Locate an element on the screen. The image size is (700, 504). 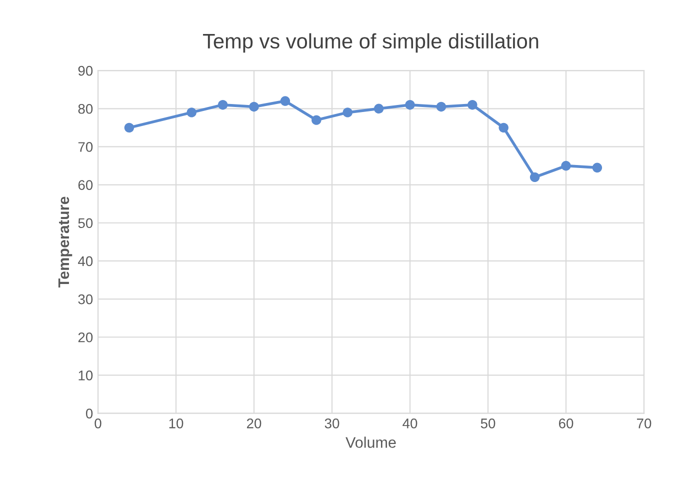
y-tick-label: 70 is located at coordinates (85, 147).